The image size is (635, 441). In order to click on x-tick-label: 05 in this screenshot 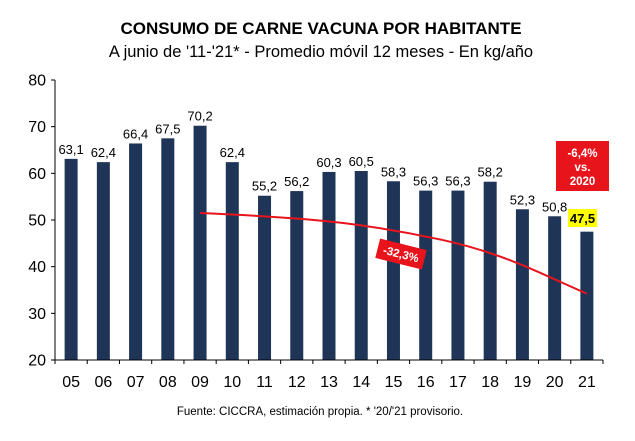, I will do `click(71, 382)`.